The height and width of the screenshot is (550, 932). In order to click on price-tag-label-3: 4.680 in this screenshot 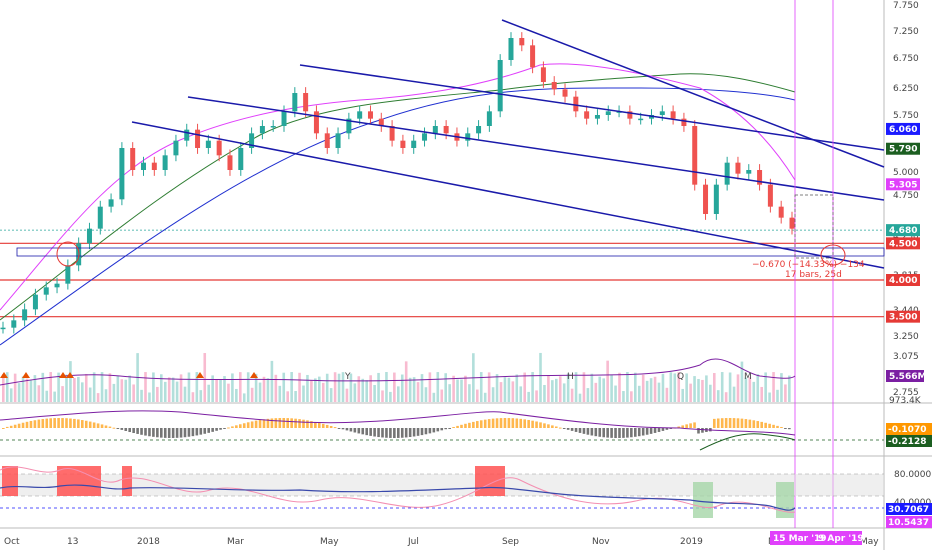, I will do `click(903, 231)`.